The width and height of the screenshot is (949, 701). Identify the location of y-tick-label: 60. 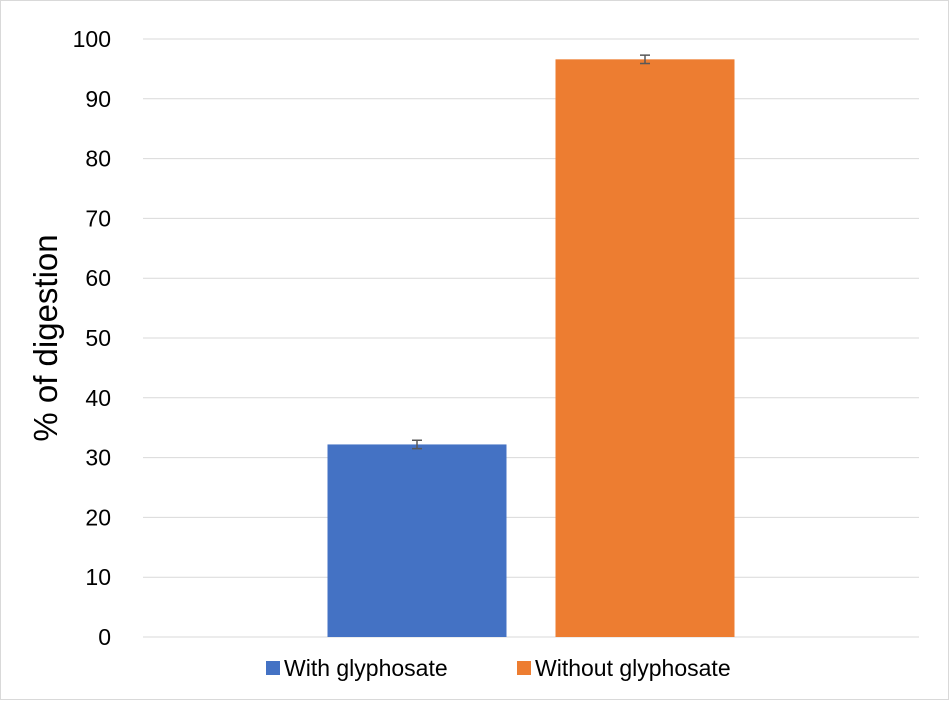
(98, 278).